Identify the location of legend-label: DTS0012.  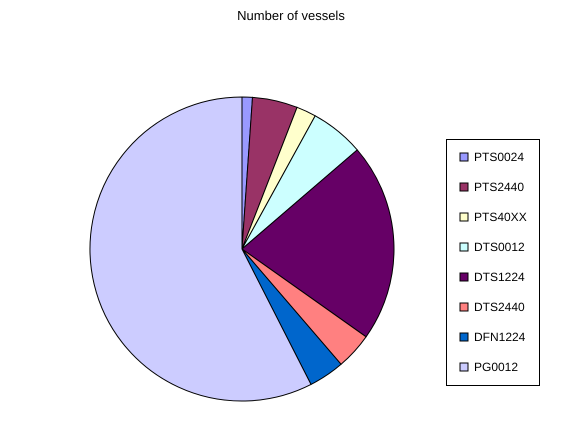
(500, 247).